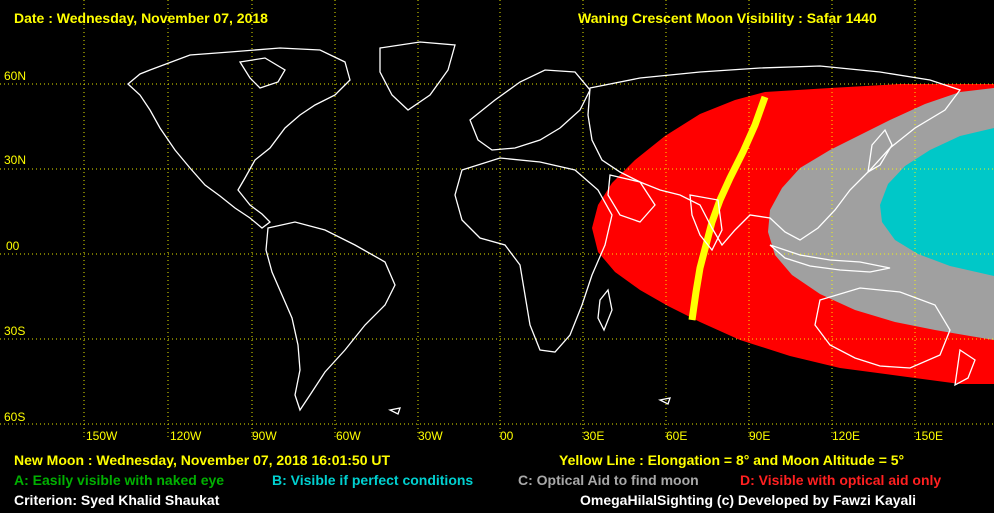 The width and height of the screenshot is (994, 513). What do you see at coordinates (430, 436) in the screenshot?
I see `lon-label-30w: 30W` at bounding box center [430, 436].